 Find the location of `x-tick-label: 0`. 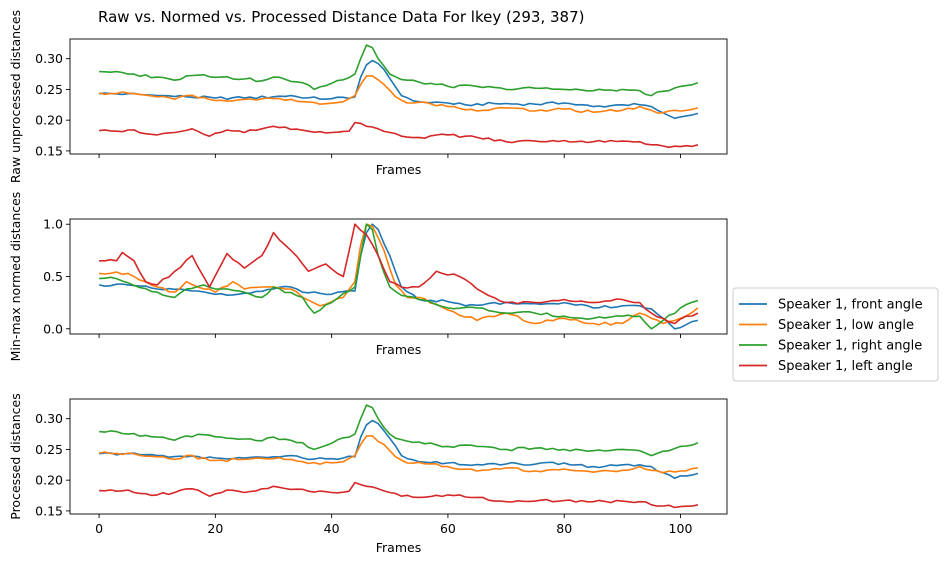

x-tick-label: 0 is located at coordinates (99, 528).